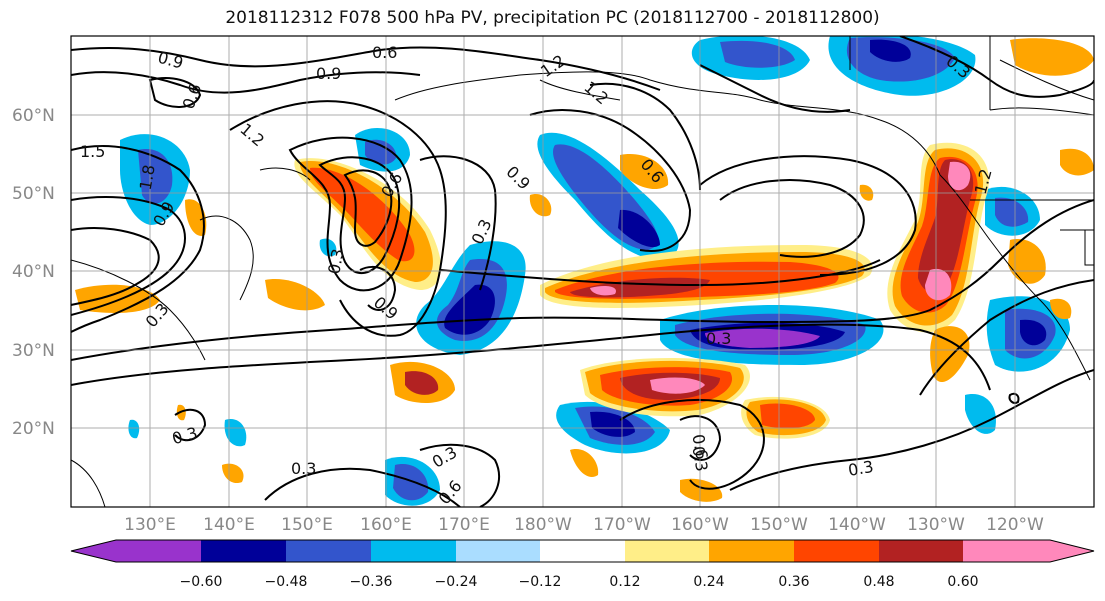 This screenshot has width=1105, height=601. I want to click on colorbar-tick-label: −0.12, so click(540, 582).